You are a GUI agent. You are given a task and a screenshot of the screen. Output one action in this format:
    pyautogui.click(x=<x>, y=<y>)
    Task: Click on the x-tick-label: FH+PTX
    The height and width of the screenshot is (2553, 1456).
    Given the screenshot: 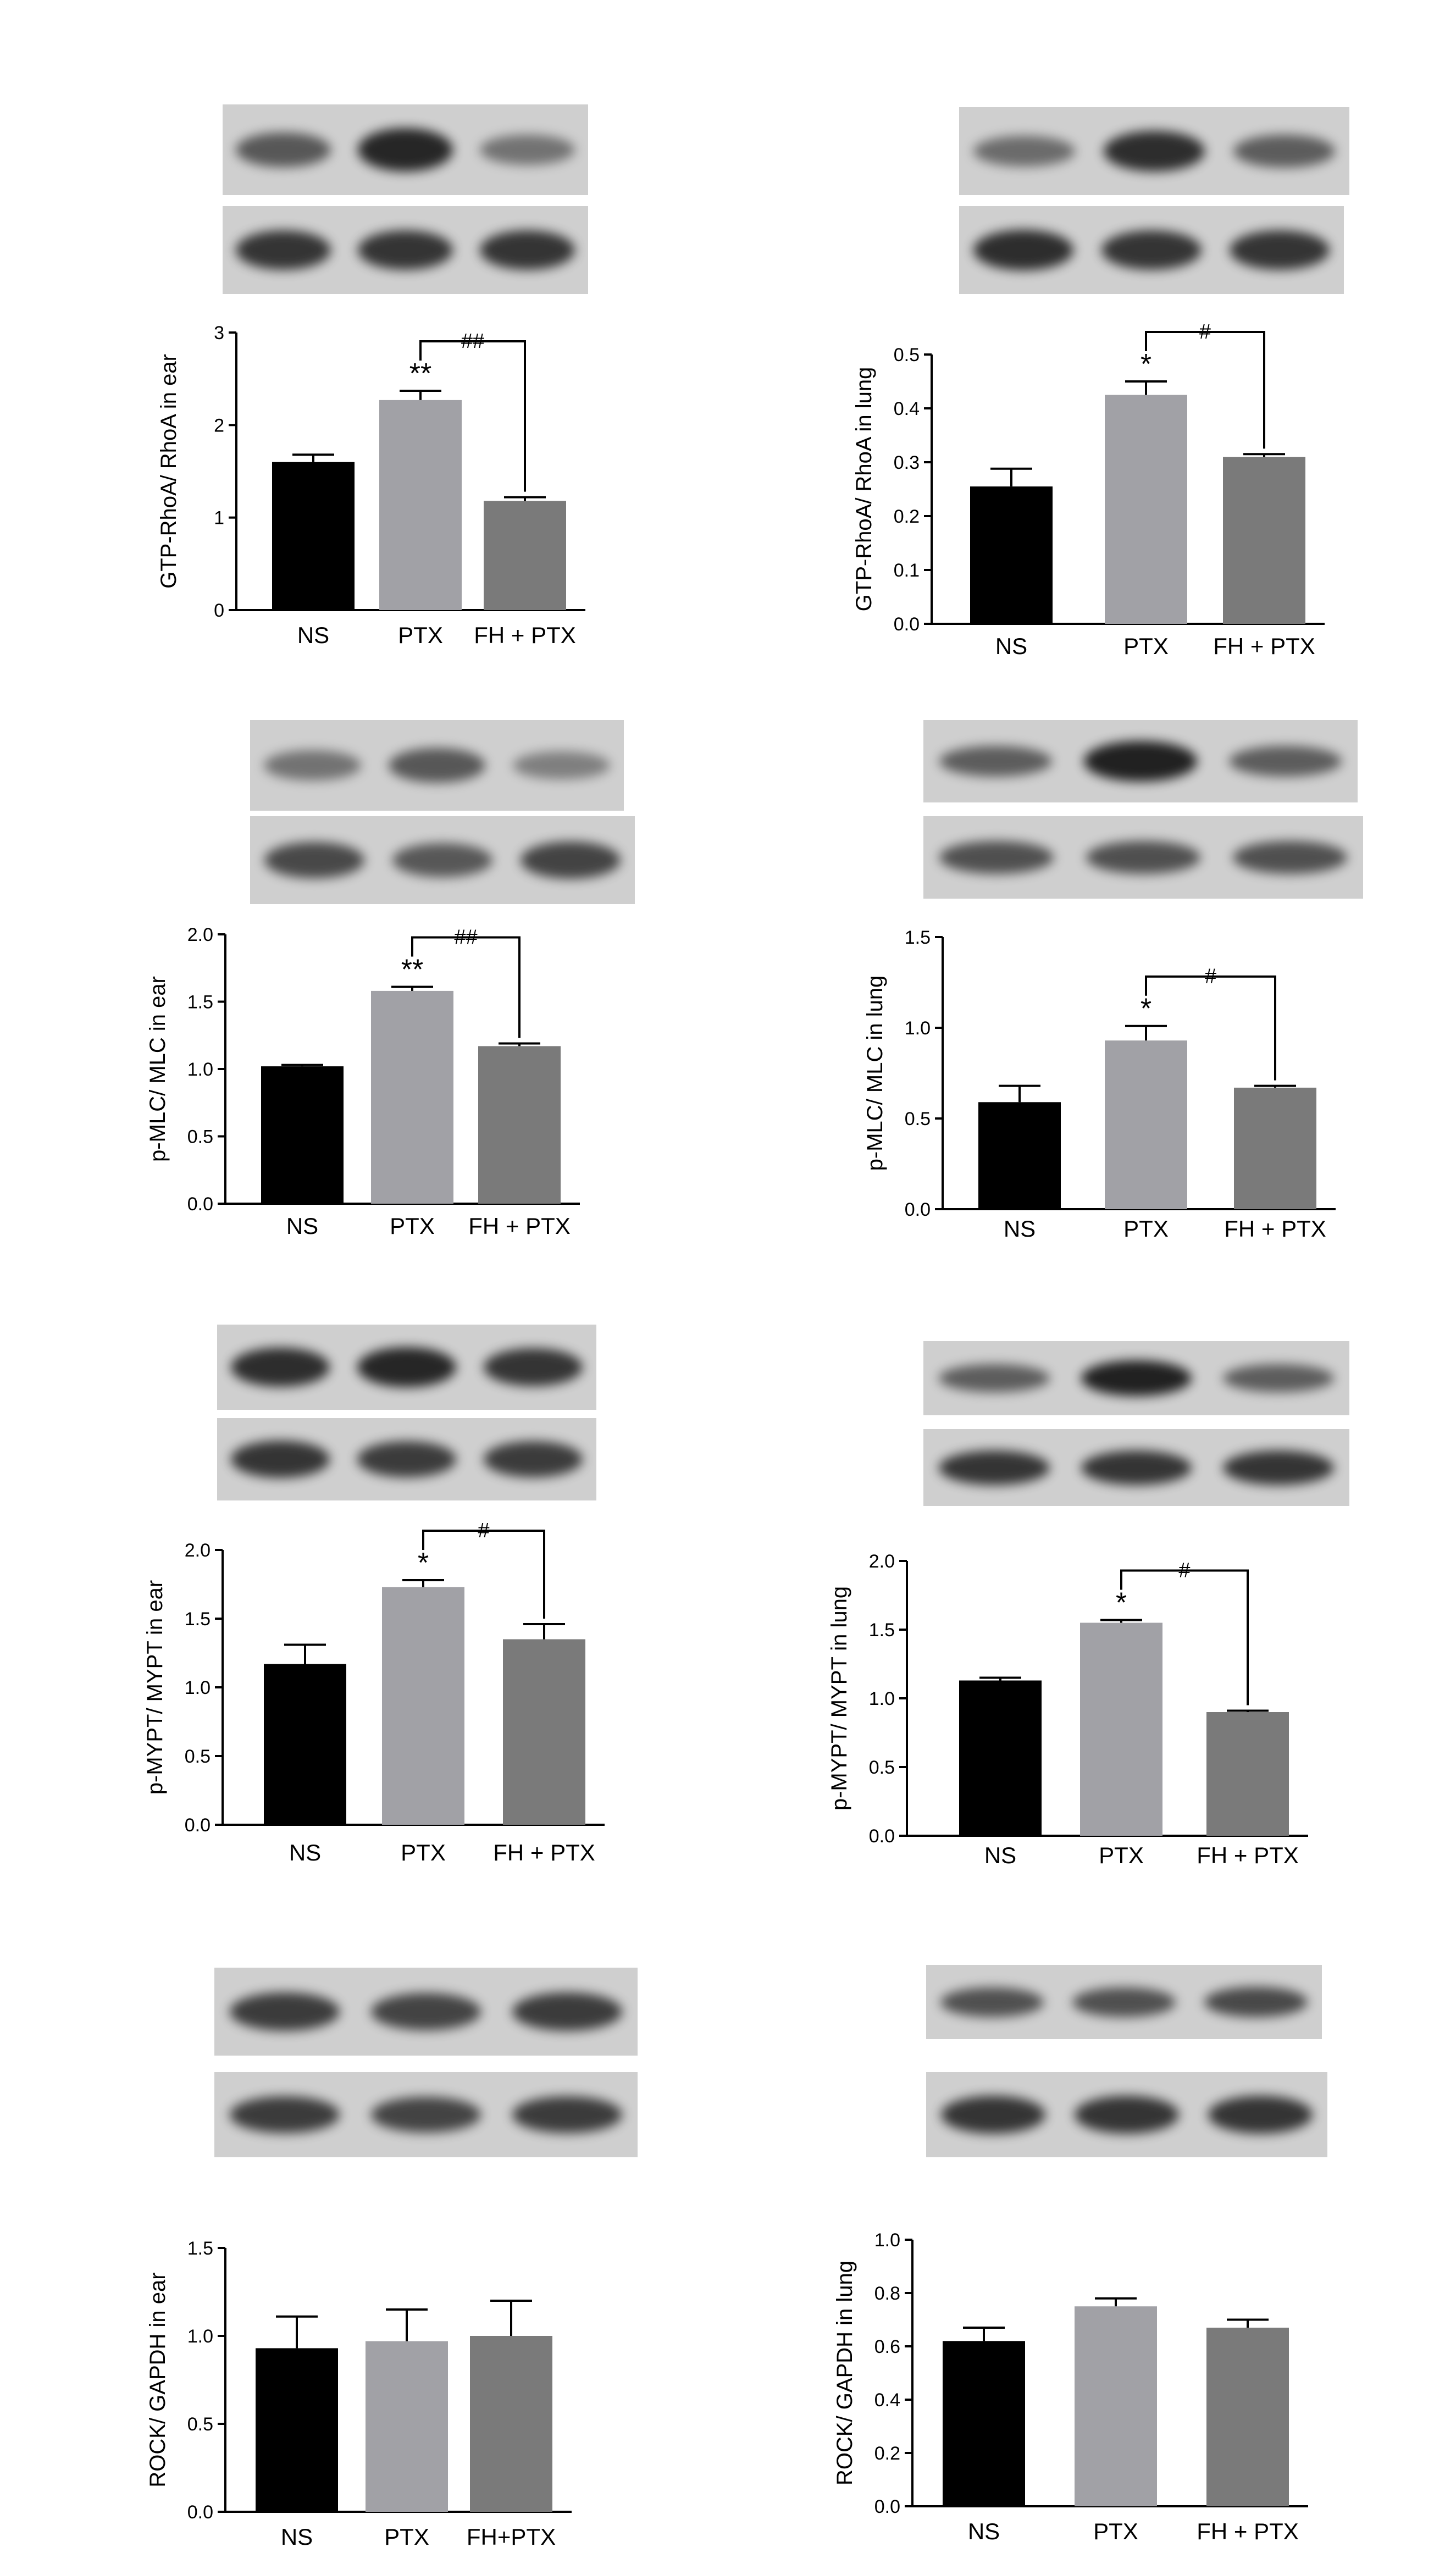 What is the action you would take?
    pyautogui.click(x=512, y=2537)
    